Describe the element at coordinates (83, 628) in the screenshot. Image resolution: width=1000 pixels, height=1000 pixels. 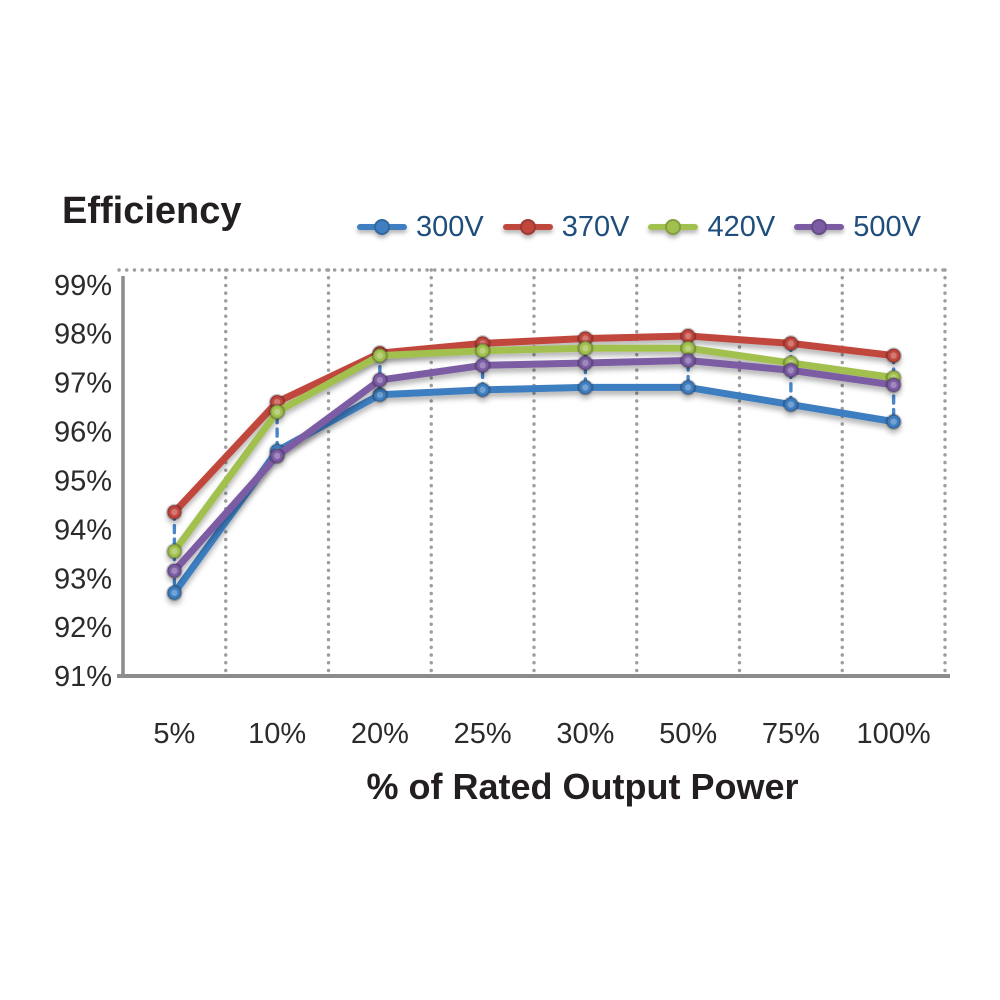
I see `y-tick-label: 92%` at that location.